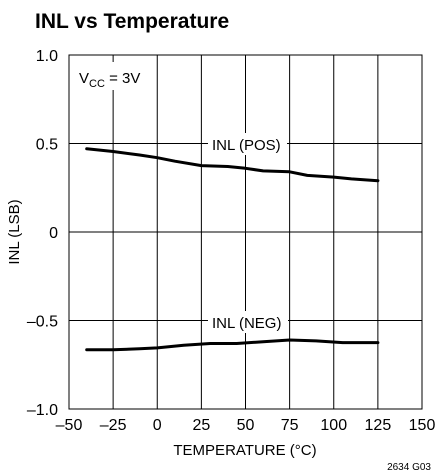 The width and height of the screenshot is (438, 476). Describe the element at coordinates (42, 233) in the screenshot. I see `y-tick-labels: –1.0 –0.5 0 0.5 1.0` at that location.